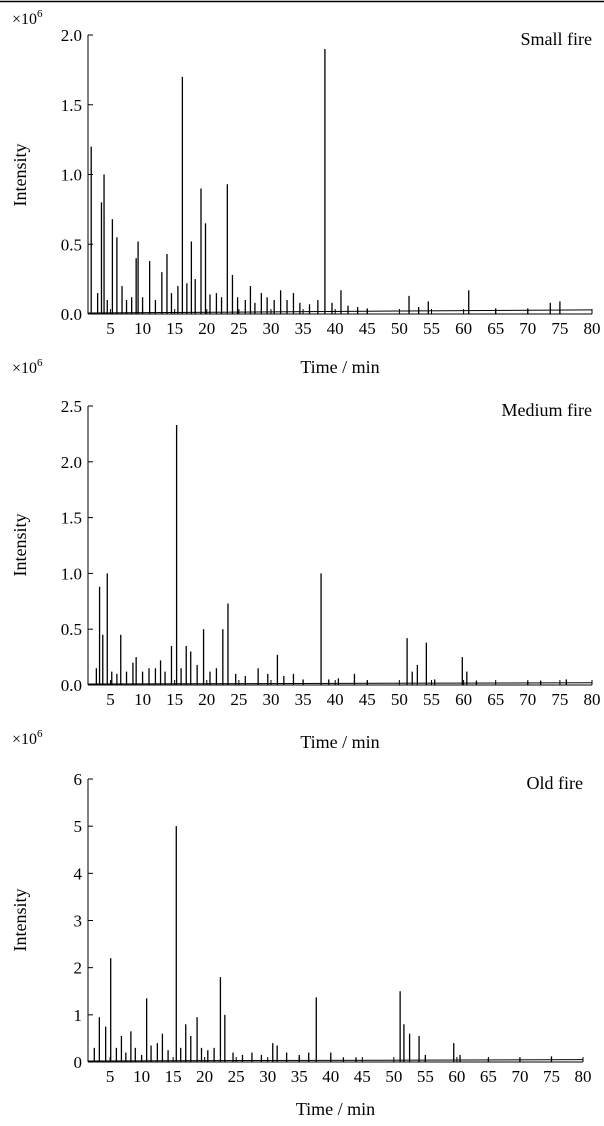 The width and height of the screenshot is (604, 1126). What do you see at coordinates (556, 39) in the screenshot?
I see `panel-title: Small fire` at bounding box center [556, 39].